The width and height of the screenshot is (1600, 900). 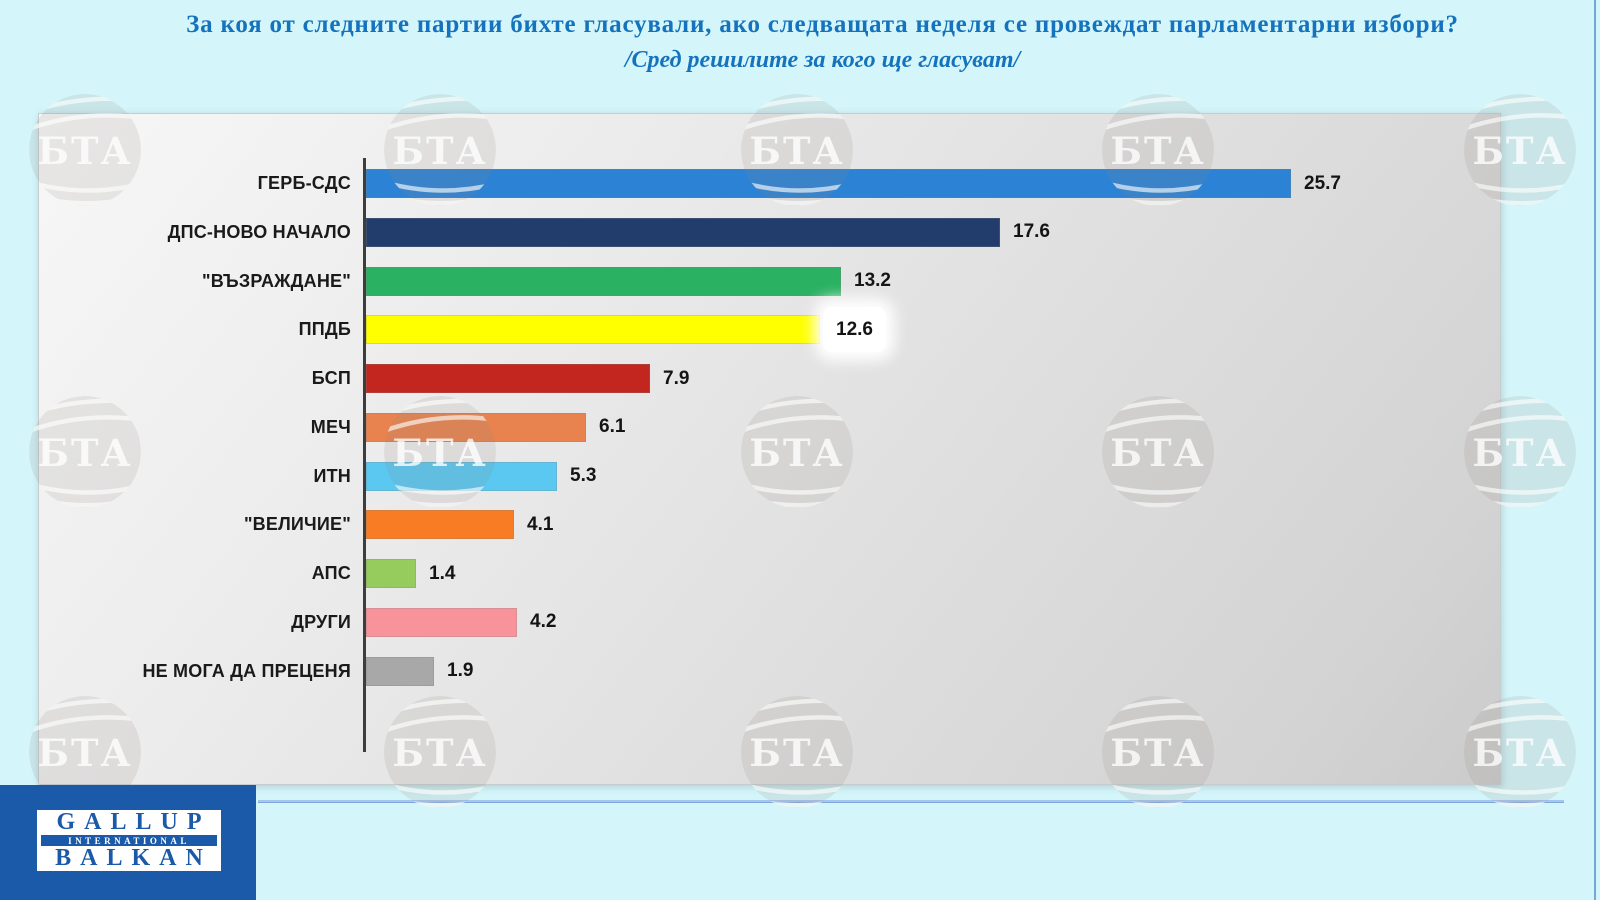 I want to click on party-label: ППДБ, so click(x=324, y=329).